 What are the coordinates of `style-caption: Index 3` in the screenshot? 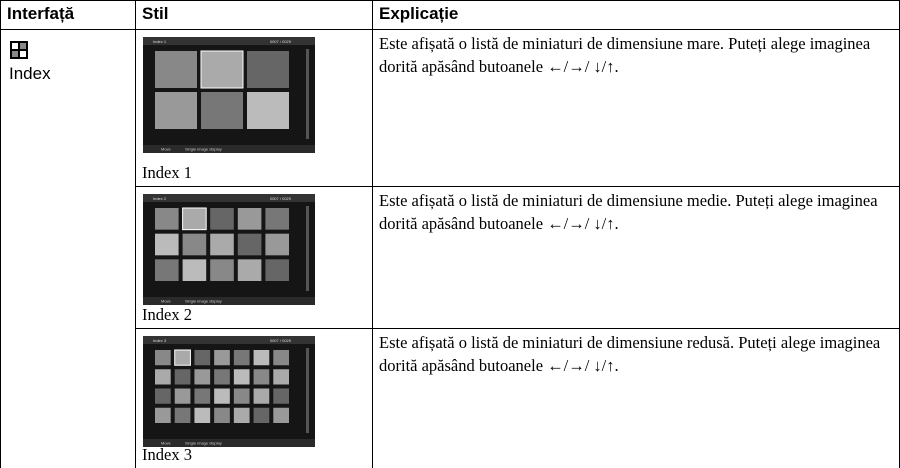 It's located at (167, 454).